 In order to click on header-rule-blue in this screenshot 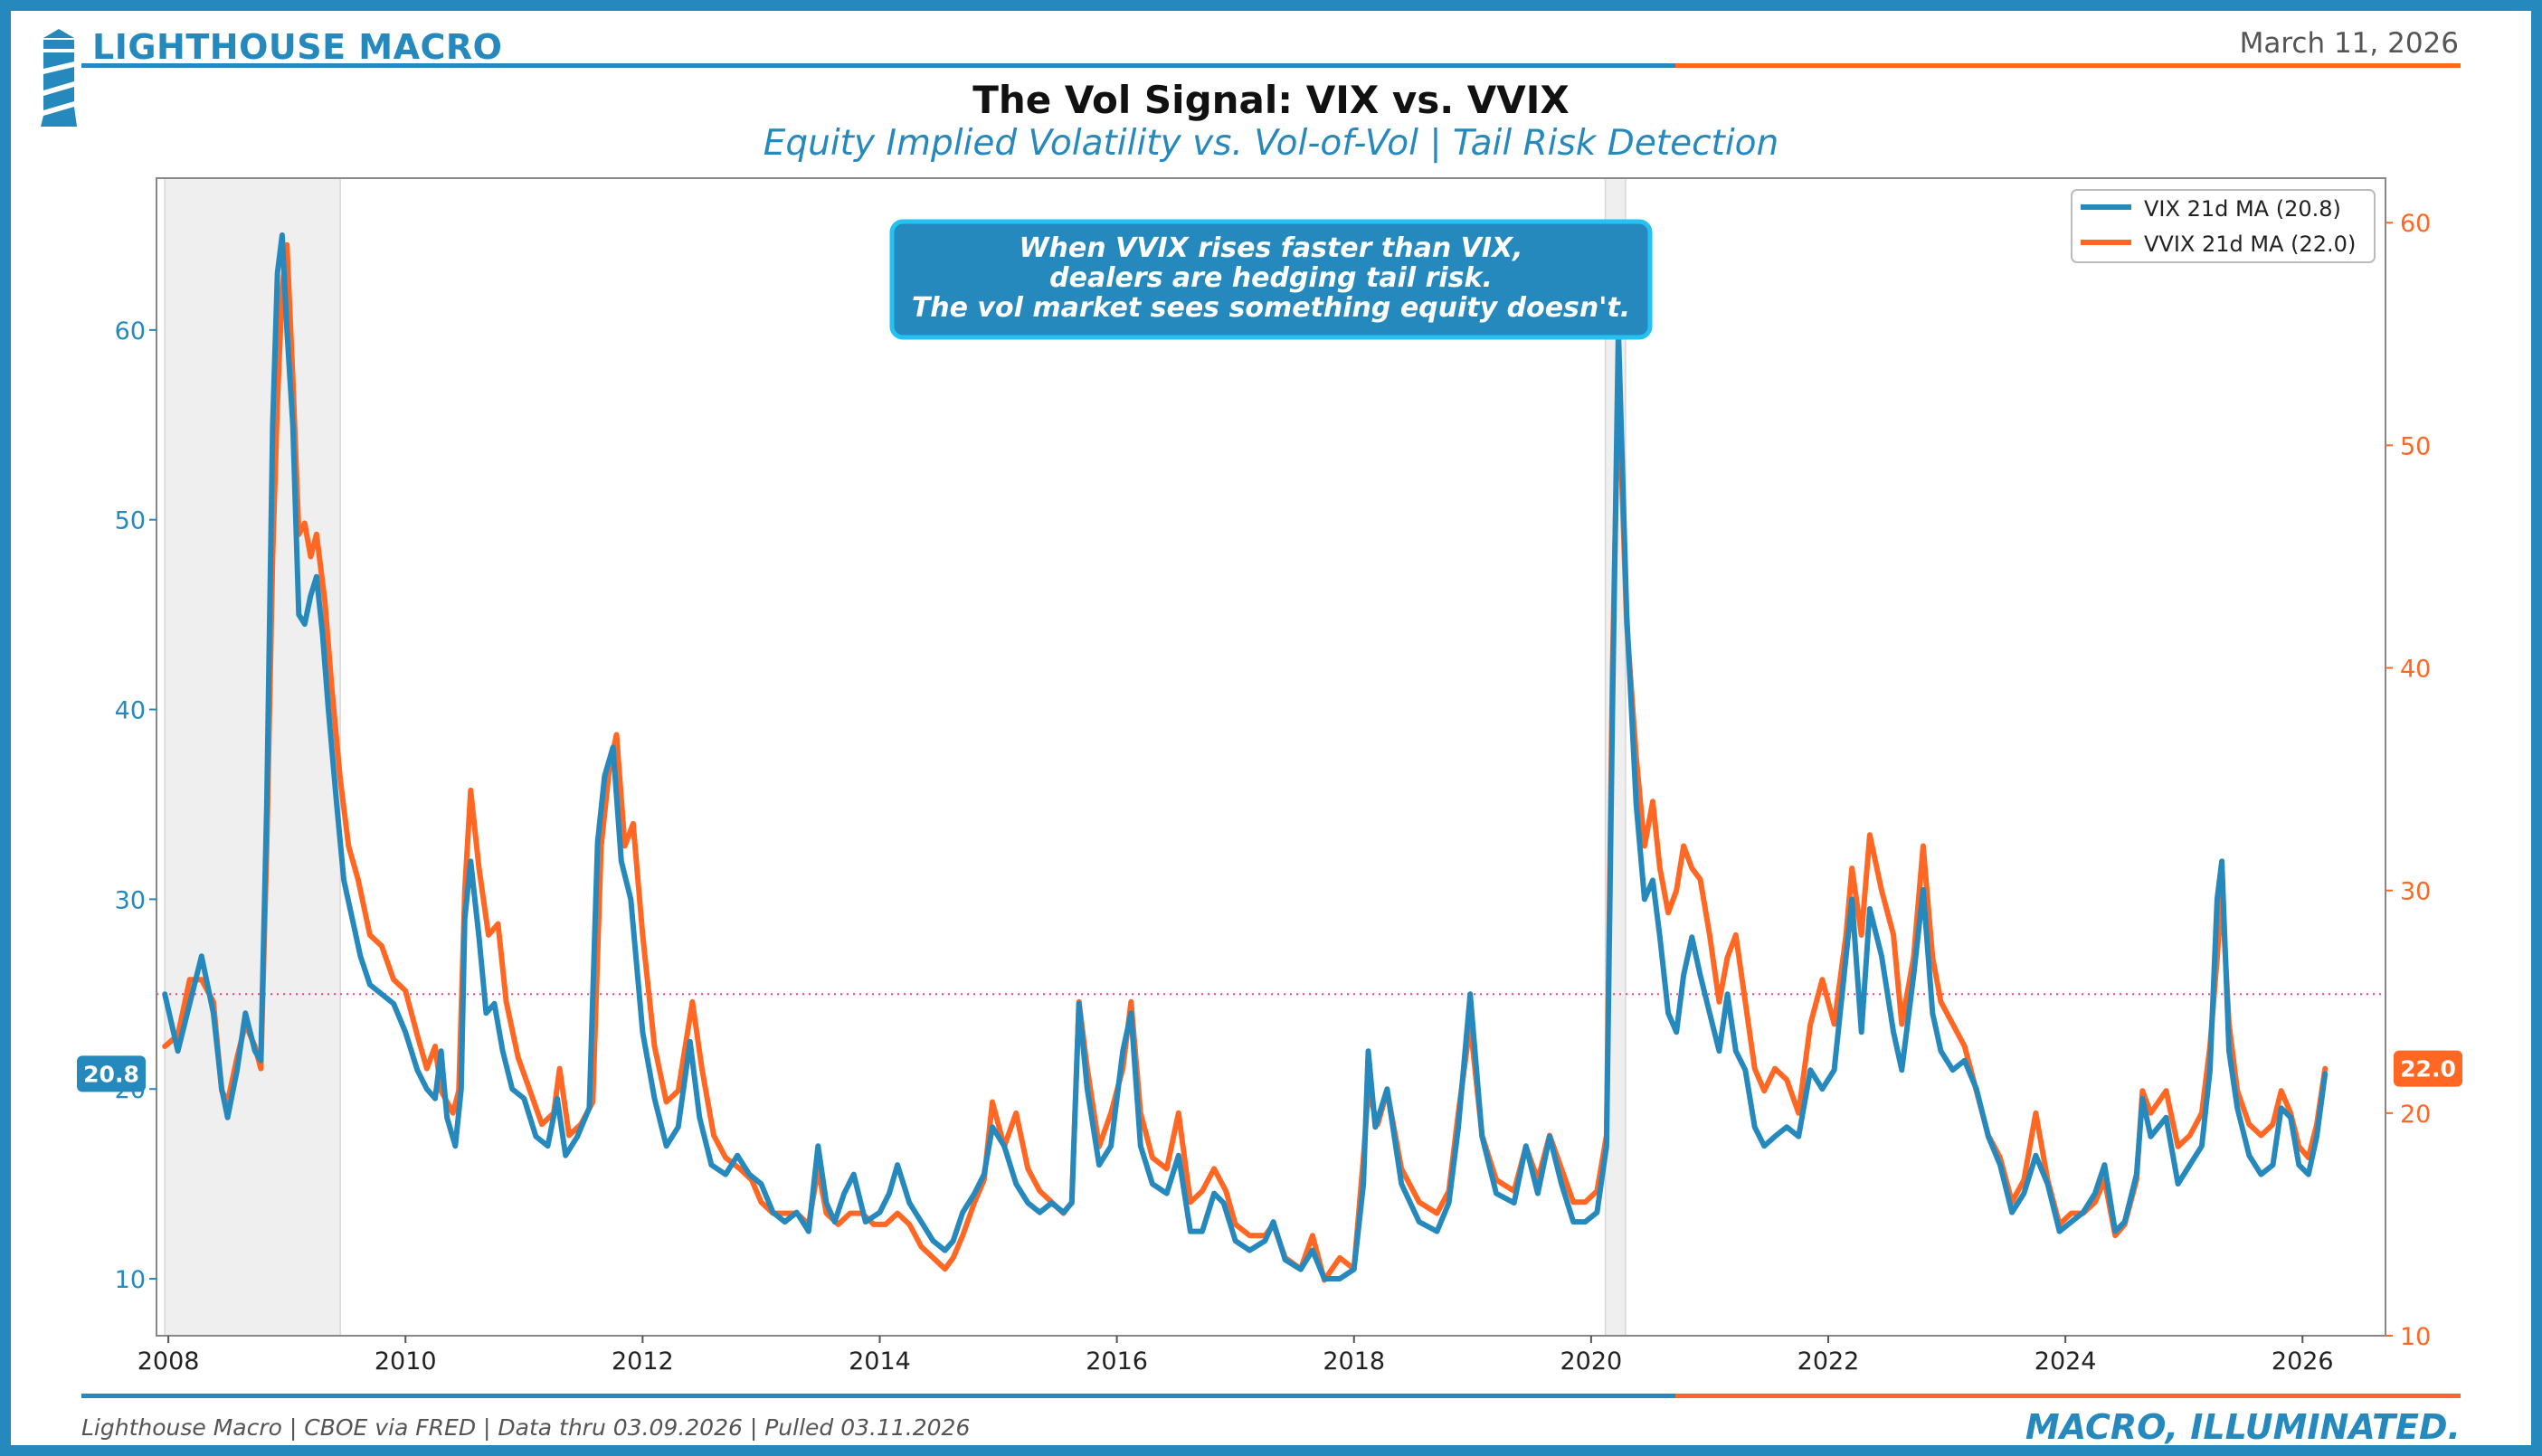, I will do `click(878, 65)`.